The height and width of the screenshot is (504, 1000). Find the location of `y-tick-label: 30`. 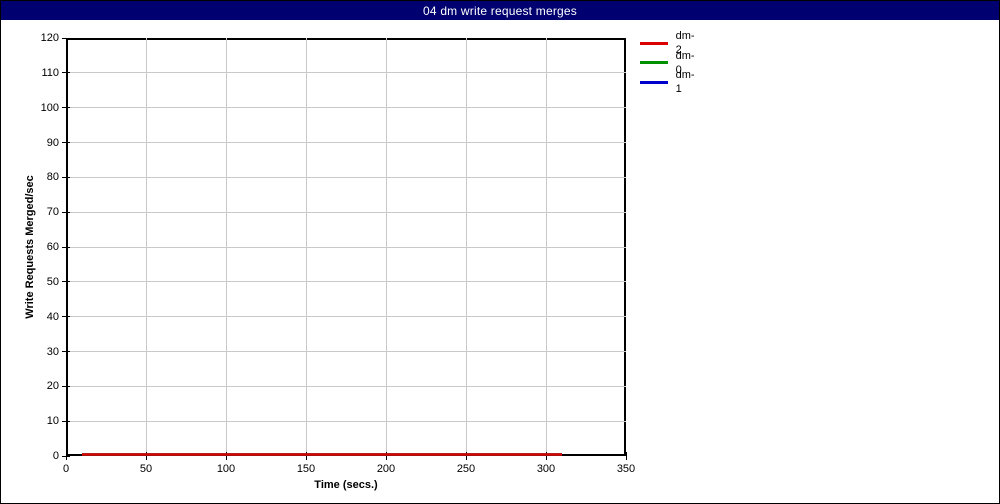

y-tick-label: 30 is located at coordinates (52, 351).